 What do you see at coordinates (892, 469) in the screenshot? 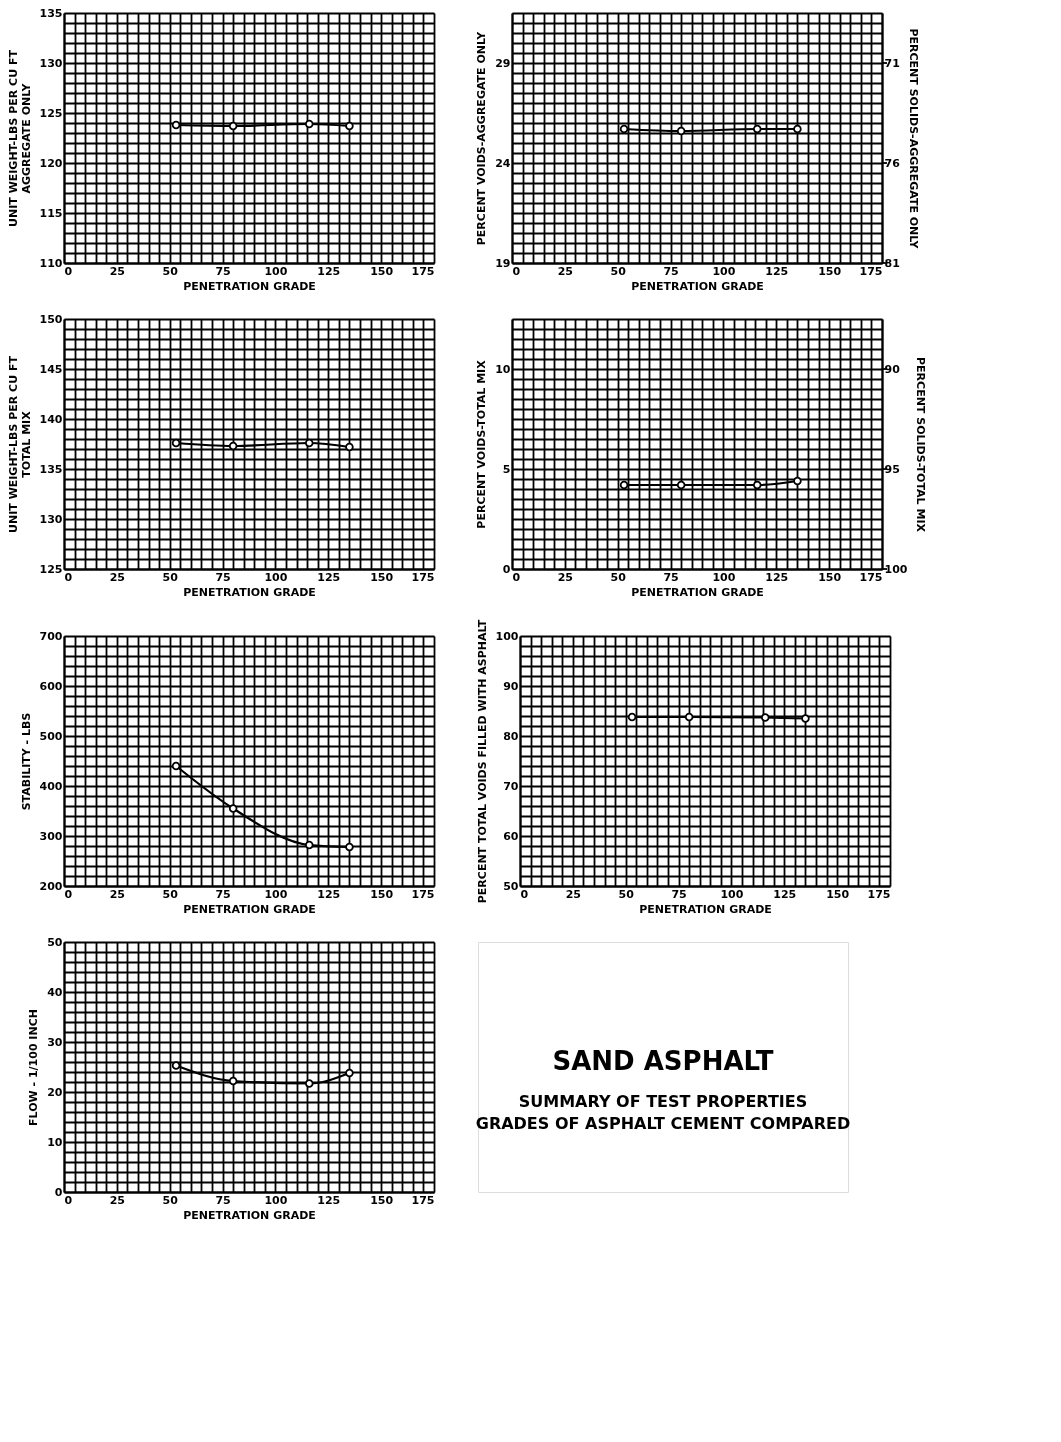
I see `y2-tick-label: 95` at bounding box center [892, 469].